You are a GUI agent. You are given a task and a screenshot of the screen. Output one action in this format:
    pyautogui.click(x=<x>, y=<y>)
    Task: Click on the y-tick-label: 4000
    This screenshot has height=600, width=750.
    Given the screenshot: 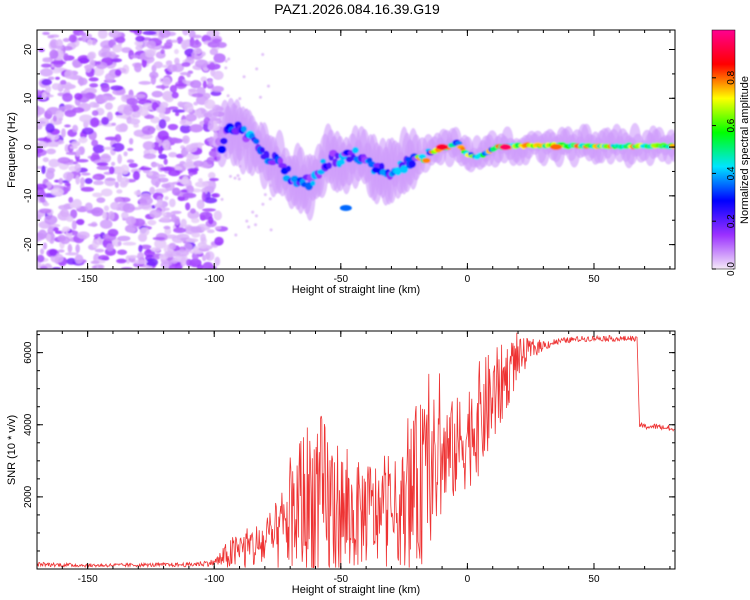 What is the action you would take?
    pyautogui.click(x=28, y=424)
    